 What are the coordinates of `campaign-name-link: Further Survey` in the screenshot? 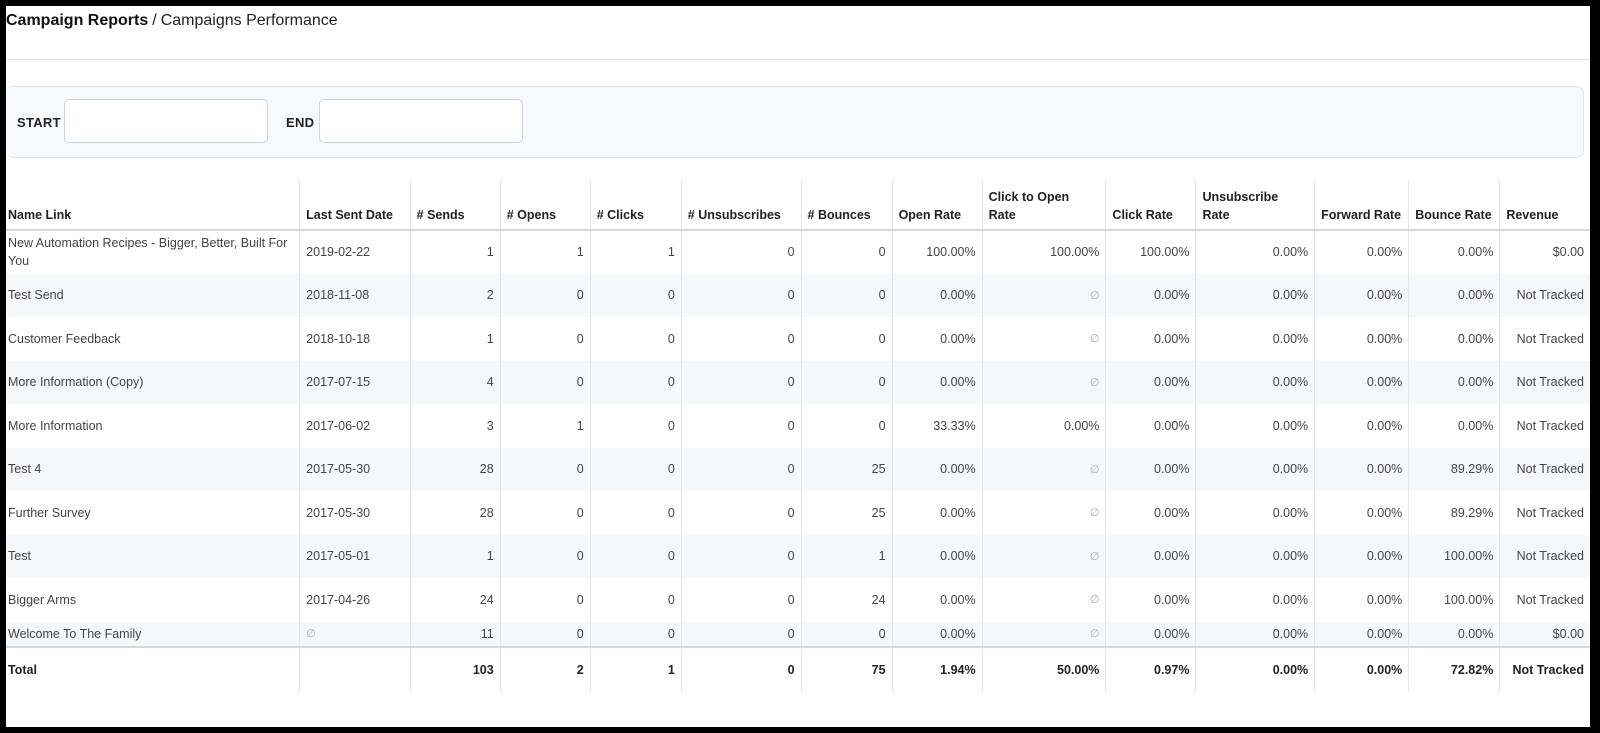 It's located at (49, 512).